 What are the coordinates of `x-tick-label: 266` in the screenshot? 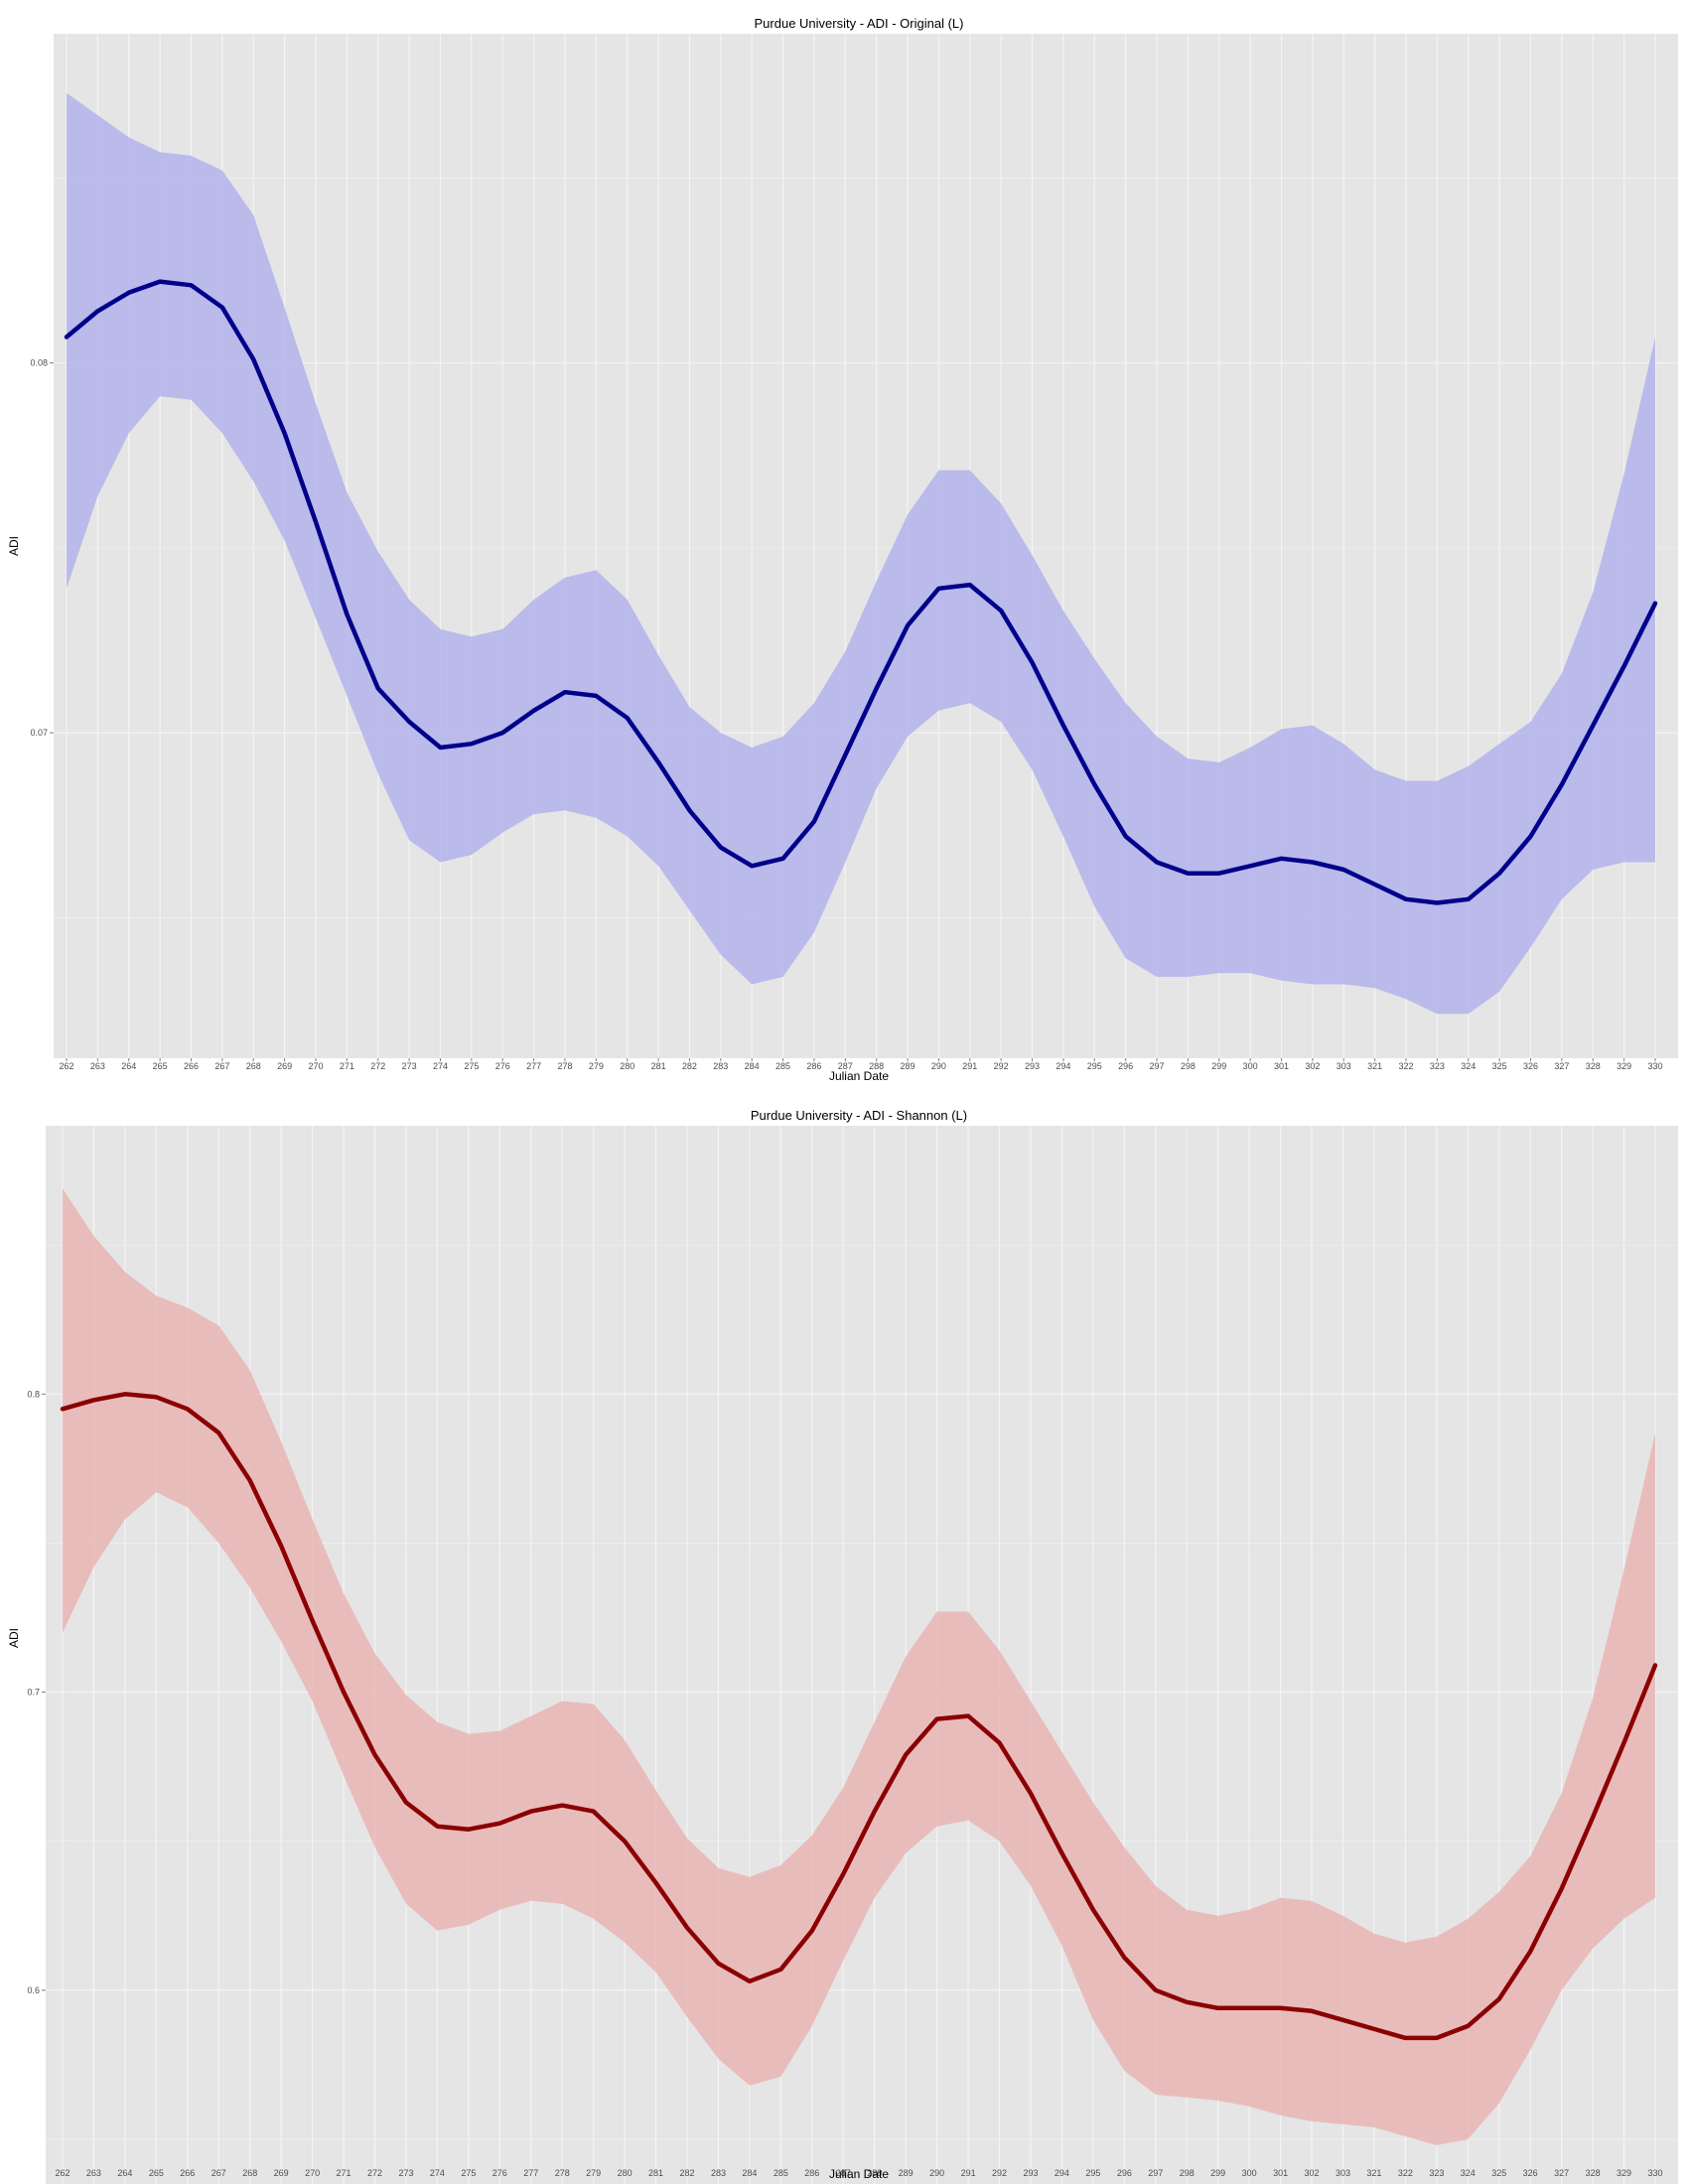 It's located at (187, 2173).